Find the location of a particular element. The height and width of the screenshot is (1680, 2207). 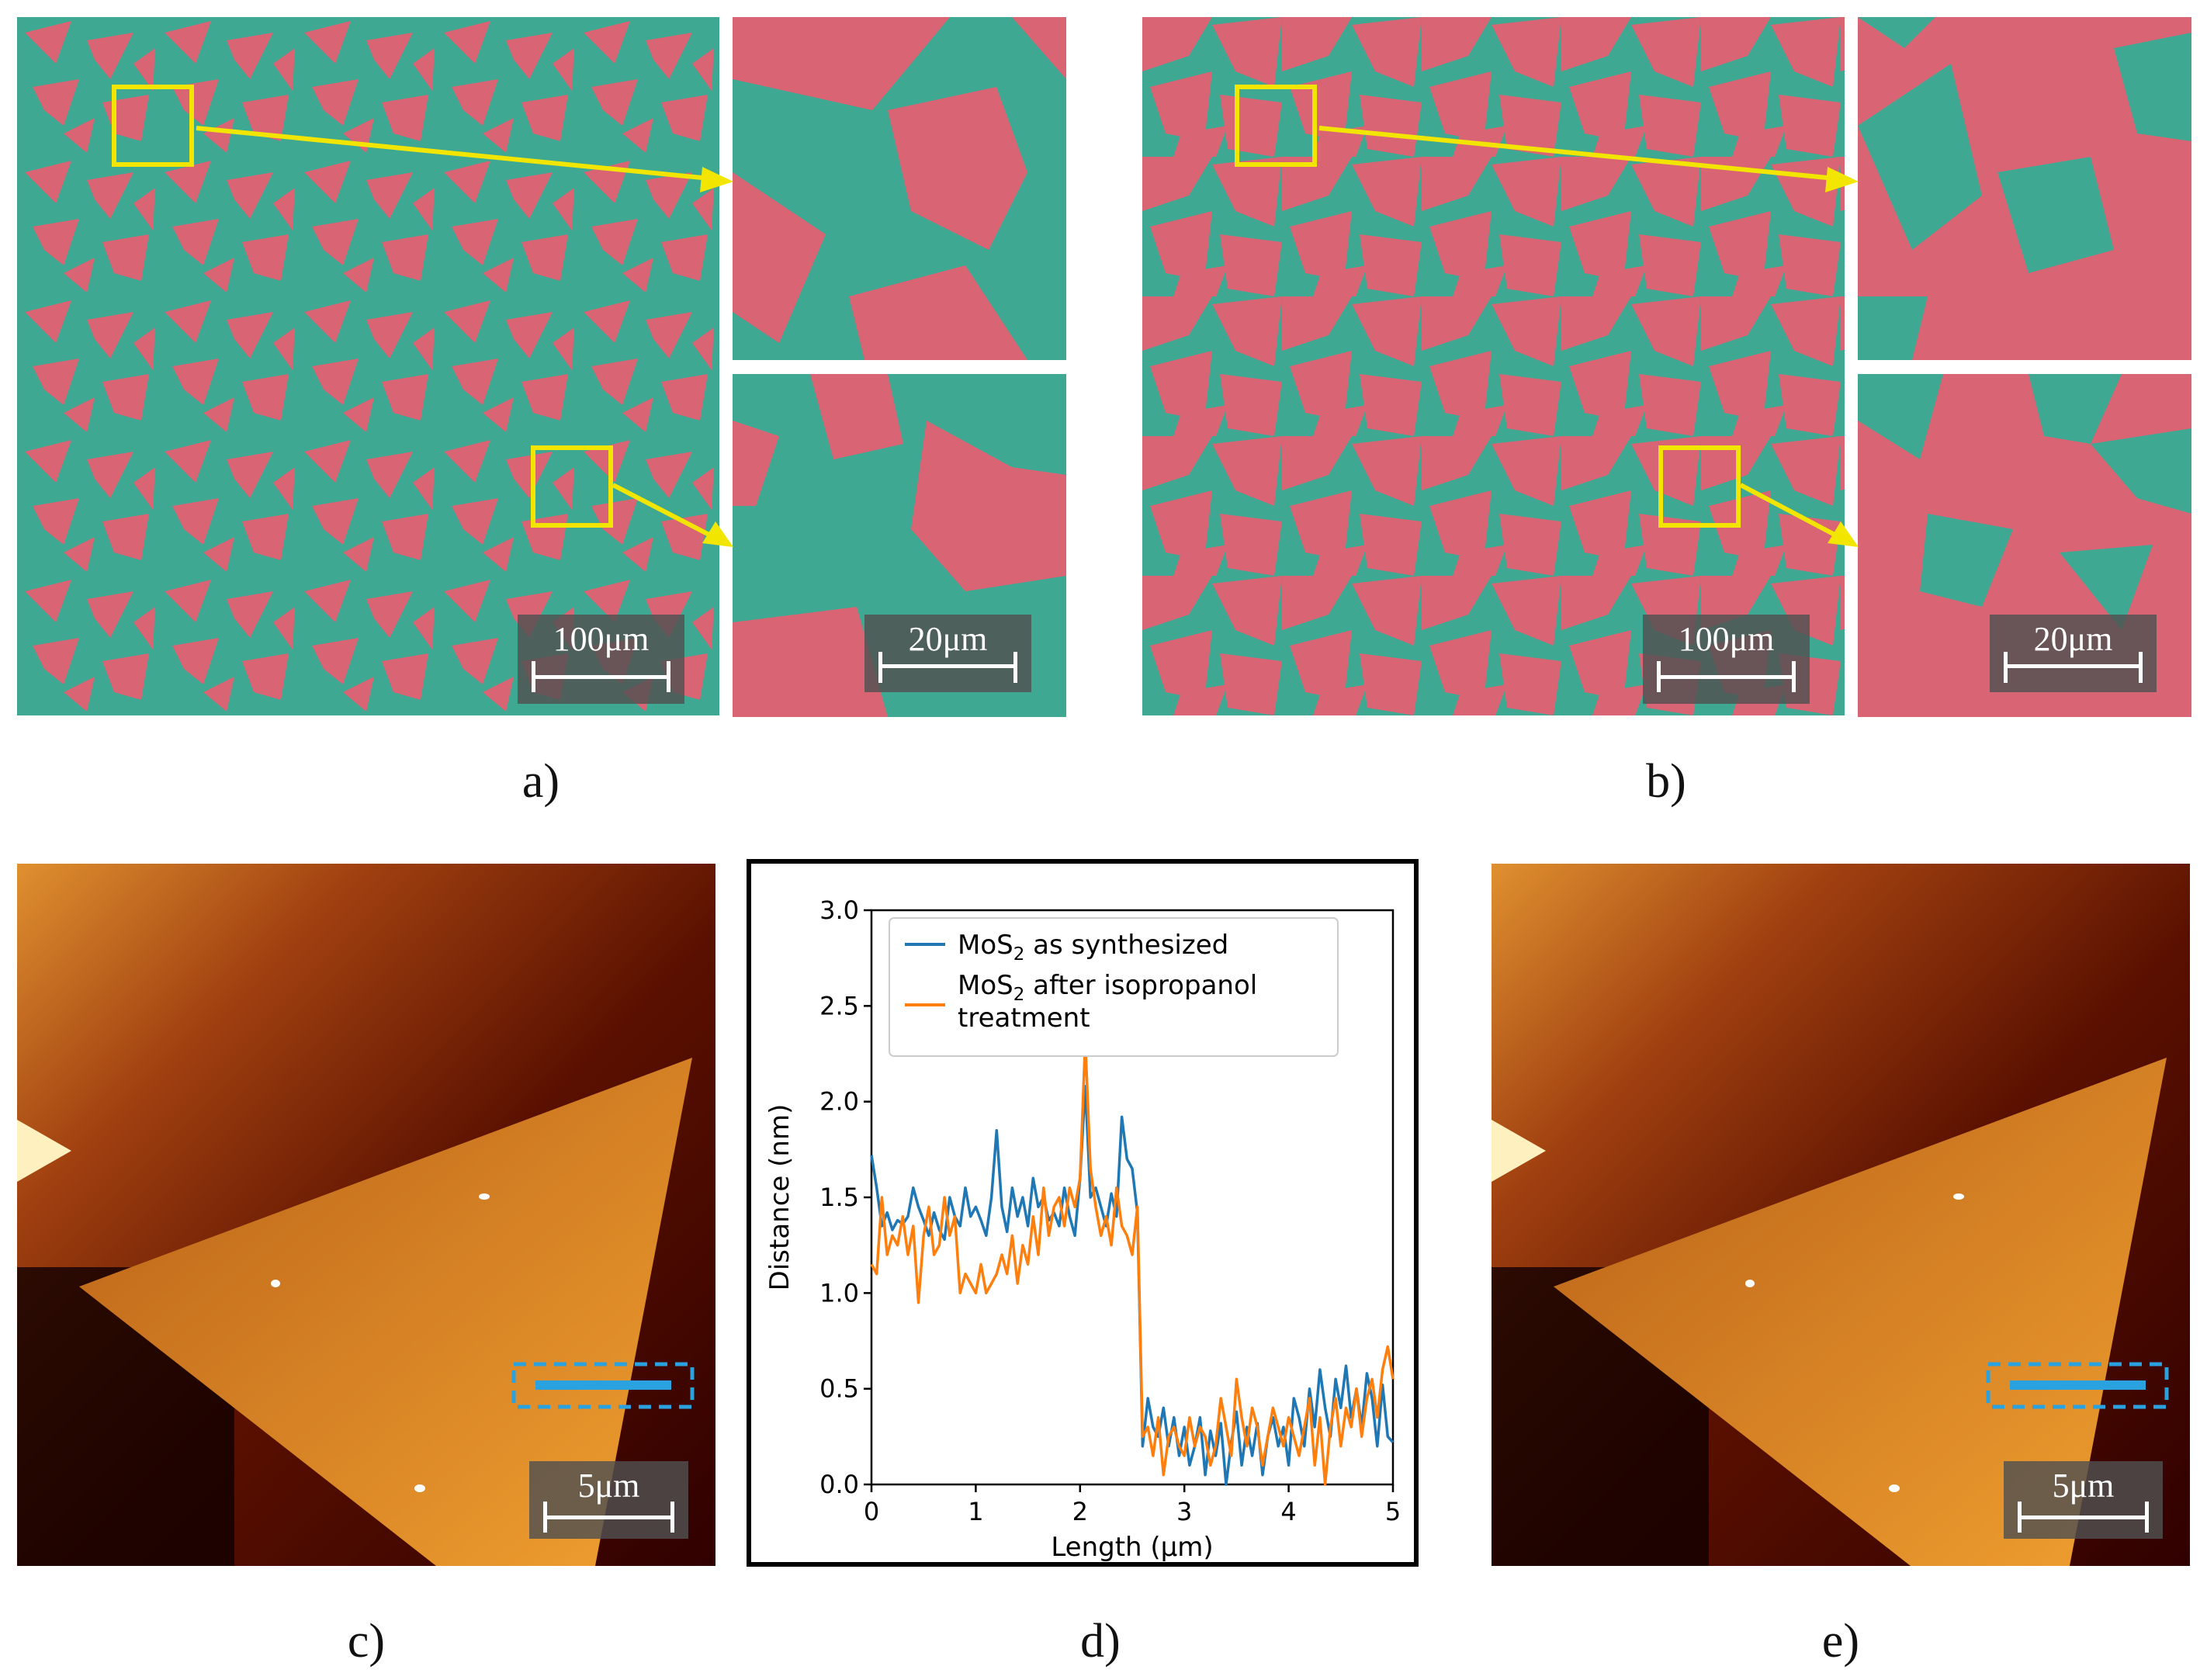

legend-label-isopropanol-line2: treatment is located at coordinates (1024, 1019).